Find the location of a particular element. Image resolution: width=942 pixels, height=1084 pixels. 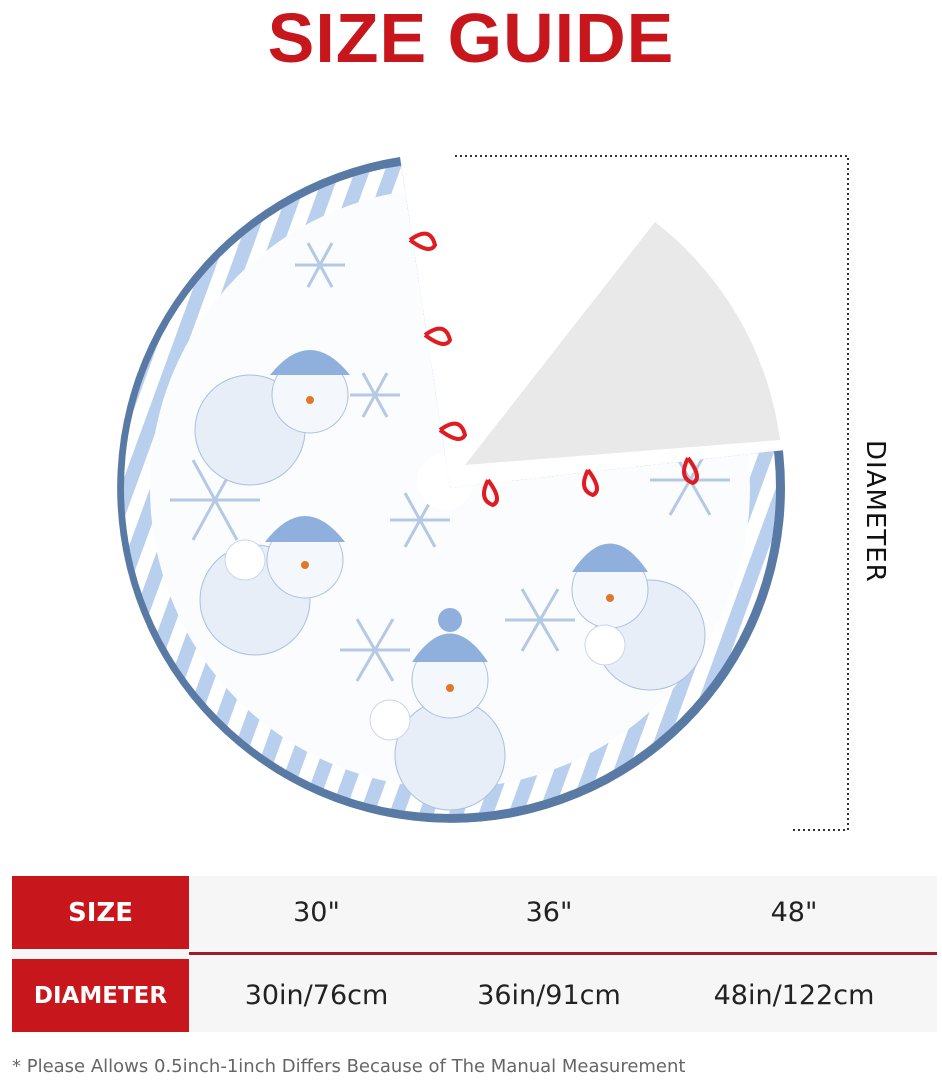

diameter-cell: 36in/91cm is located at coordinates (549, 995).